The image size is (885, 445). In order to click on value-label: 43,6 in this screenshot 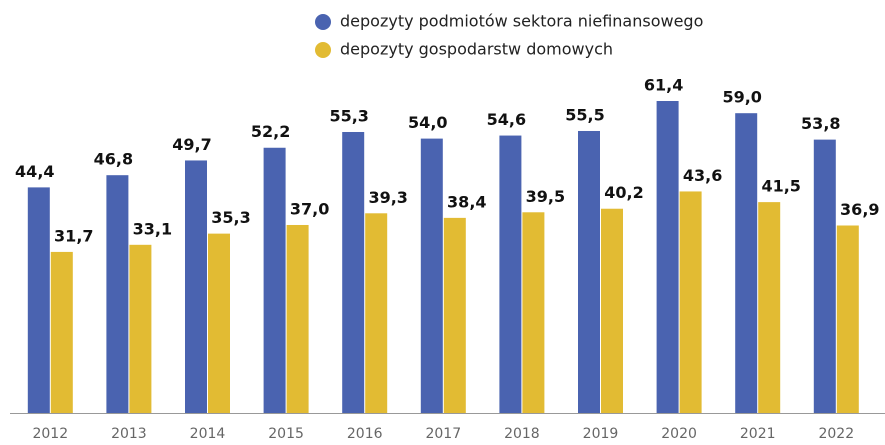, I will do `click(702, 175)`.